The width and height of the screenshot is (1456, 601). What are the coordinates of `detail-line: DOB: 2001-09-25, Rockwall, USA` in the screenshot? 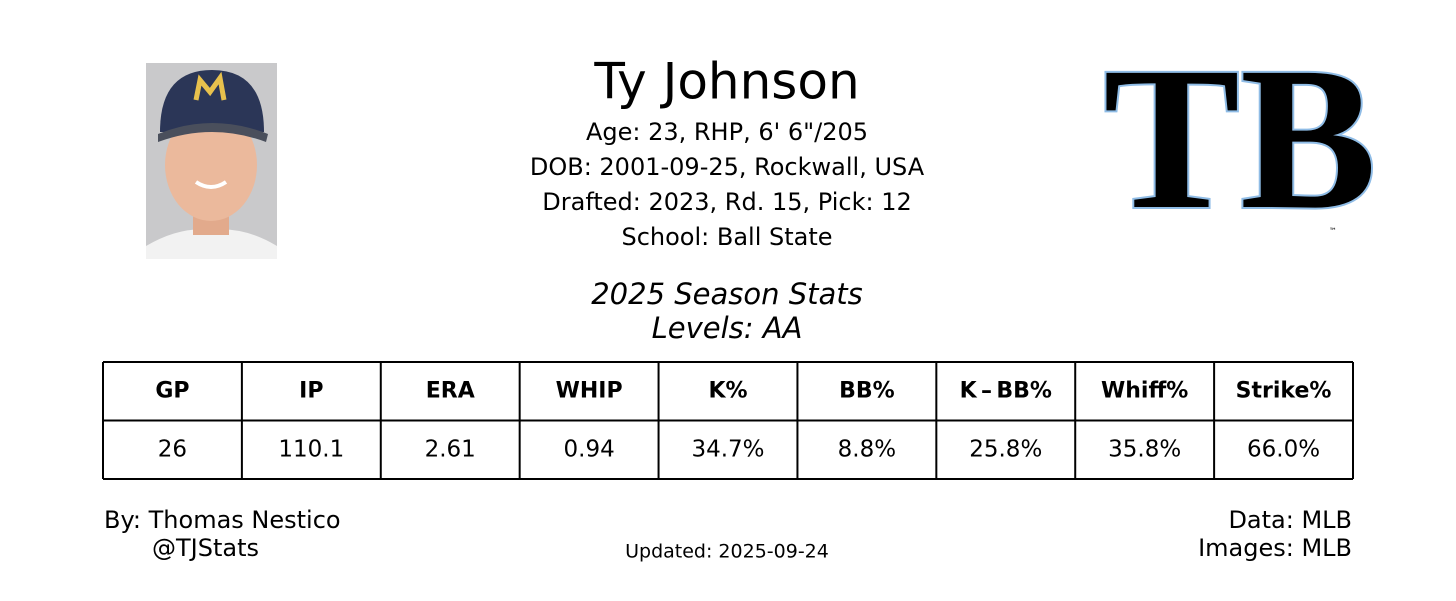 It's located at (727, 167).